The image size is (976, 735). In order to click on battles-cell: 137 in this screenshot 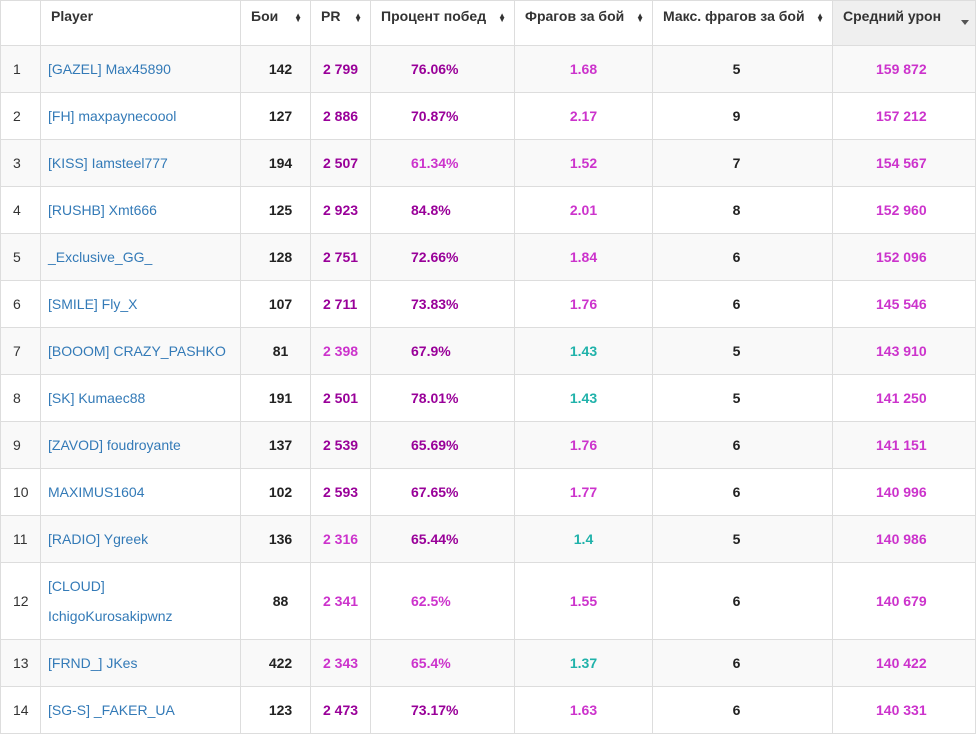, I will do `click(275, 445)`.